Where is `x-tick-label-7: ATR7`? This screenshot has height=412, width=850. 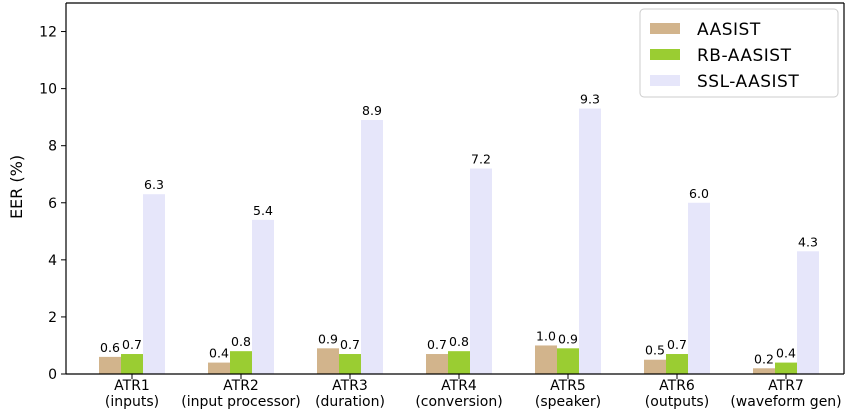
x-tick-label-7: ATR7 is located at coordinates (786, 386).